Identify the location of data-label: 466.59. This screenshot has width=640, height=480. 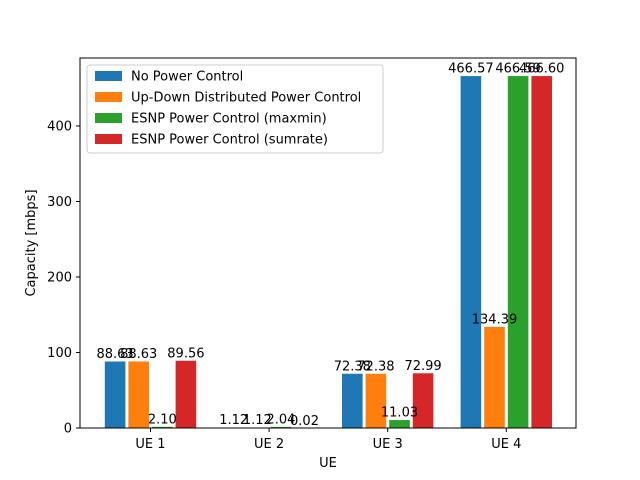
(518, 69).